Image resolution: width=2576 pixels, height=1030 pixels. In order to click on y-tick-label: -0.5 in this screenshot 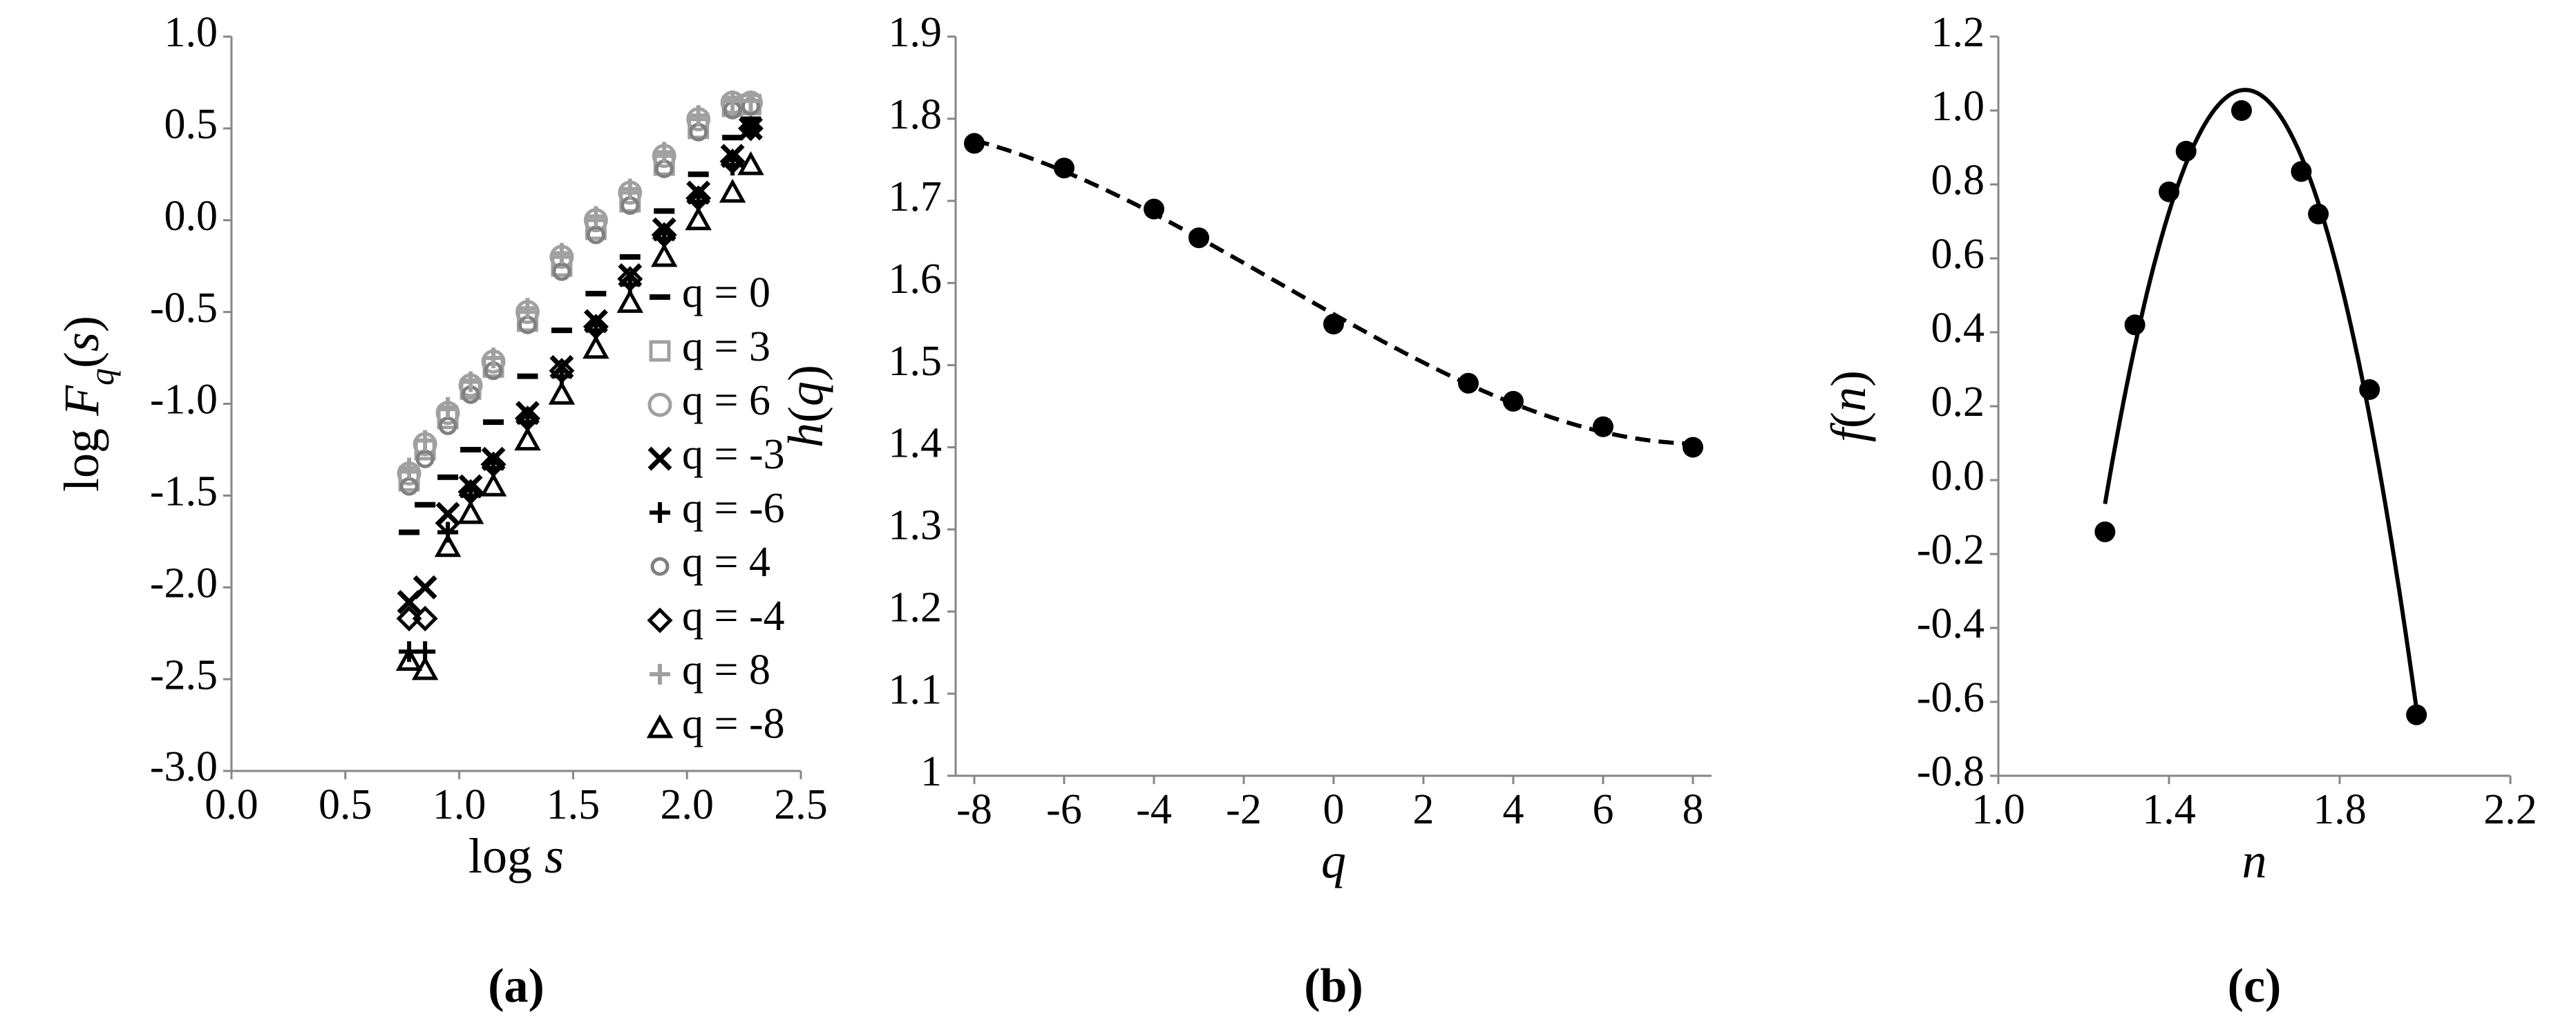, I will do `click(184, 309)`.